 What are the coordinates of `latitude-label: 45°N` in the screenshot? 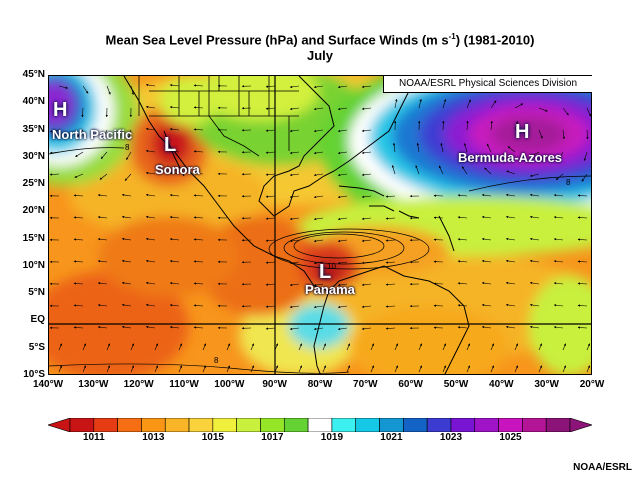 It's located at (33, 74).